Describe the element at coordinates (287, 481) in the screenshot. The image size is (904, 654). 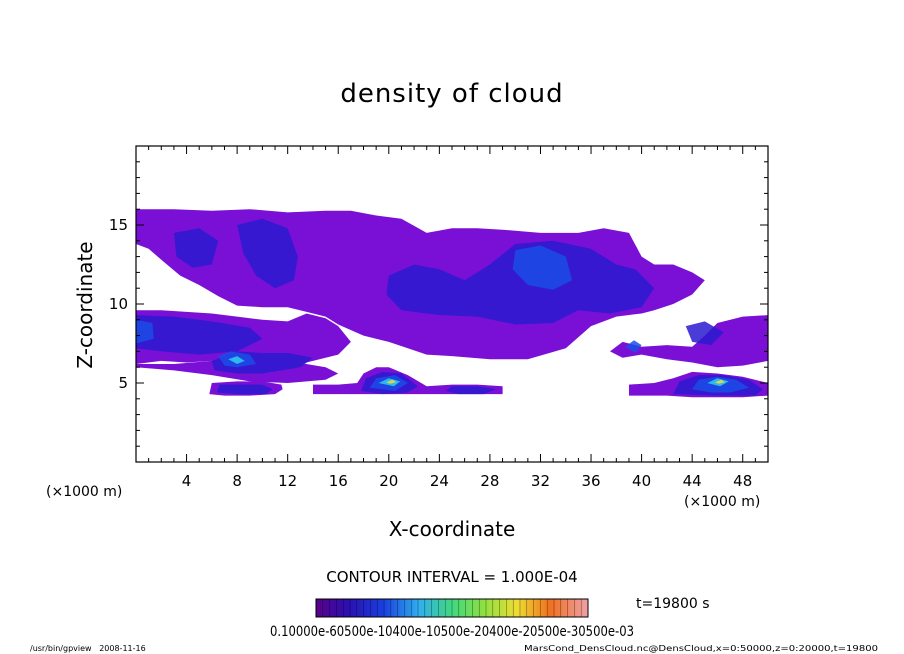
I see `x-tick-label: 12` at that location.